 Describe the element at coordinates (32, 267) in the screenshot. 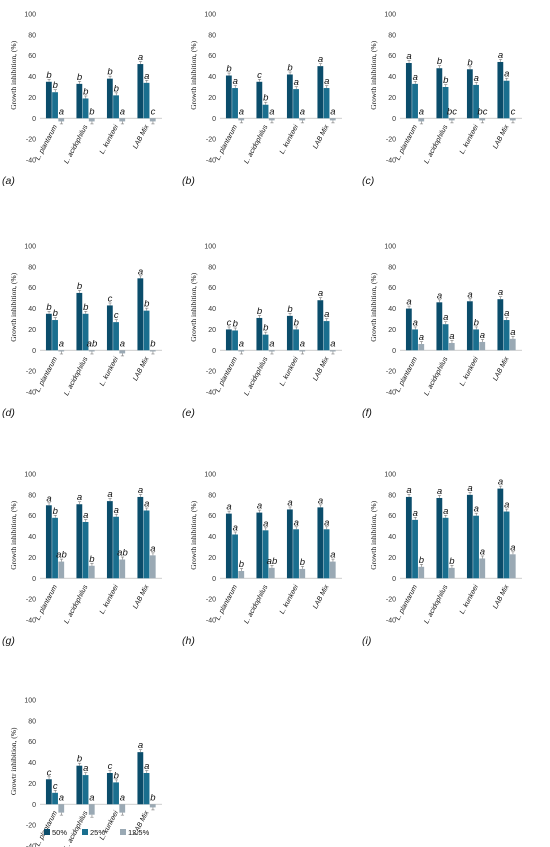

I see `y-tick-label: 80` at that location.